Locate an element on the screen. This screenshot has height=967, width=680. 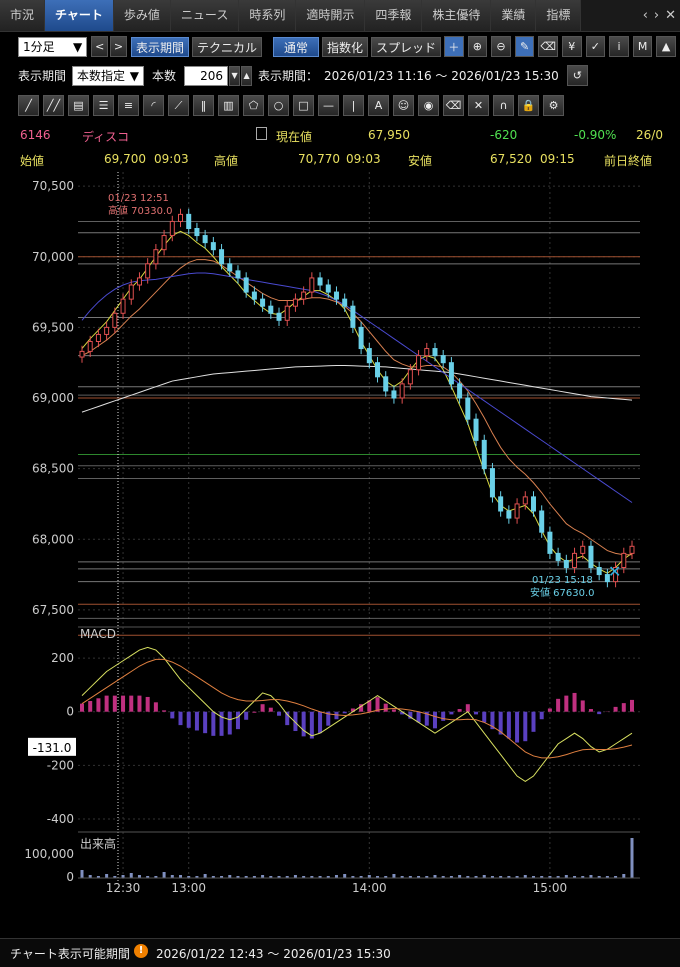
index-button: 指数化 is located at coordinates (345, 47).